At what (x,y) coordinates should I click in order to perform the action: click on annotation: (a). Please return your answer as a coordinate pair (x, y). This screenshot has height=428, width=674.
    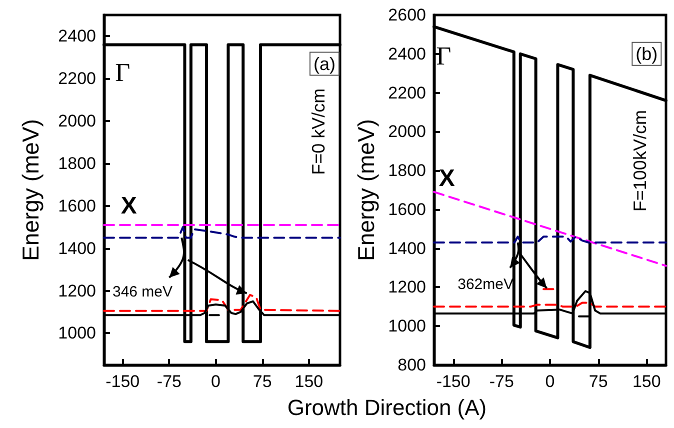
    Looking at the image, I should click on (324, 64).